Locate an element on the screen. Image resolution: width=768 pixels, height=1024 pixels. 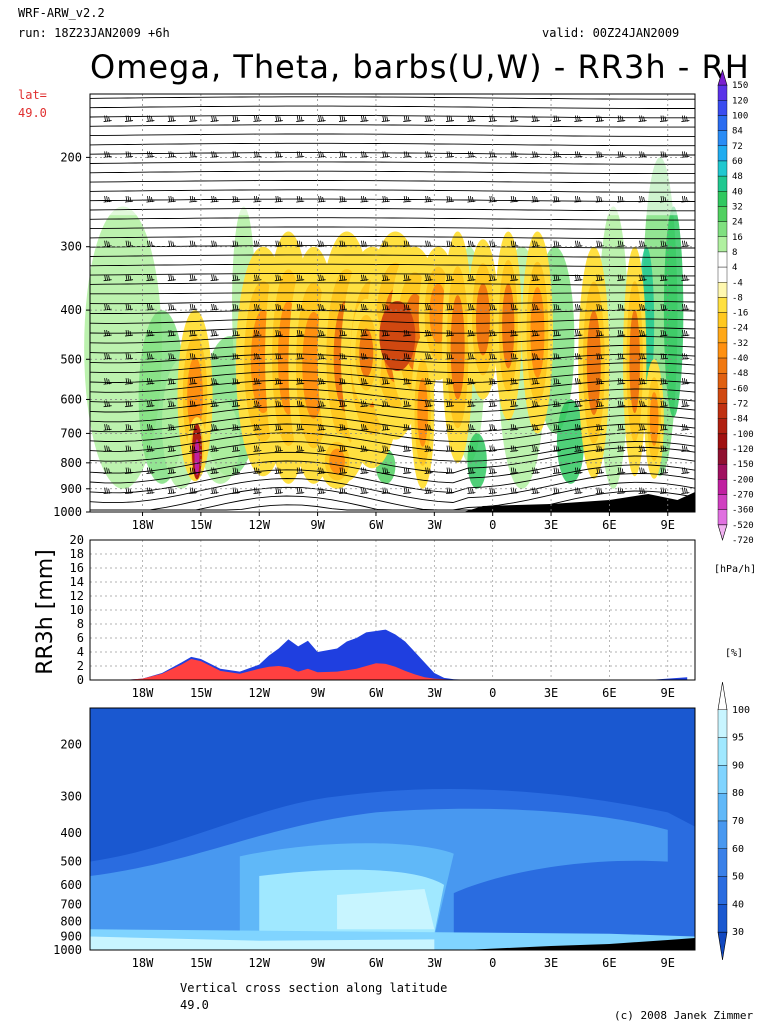
y-tick-label: 200 is located at coordinates (71, 745).